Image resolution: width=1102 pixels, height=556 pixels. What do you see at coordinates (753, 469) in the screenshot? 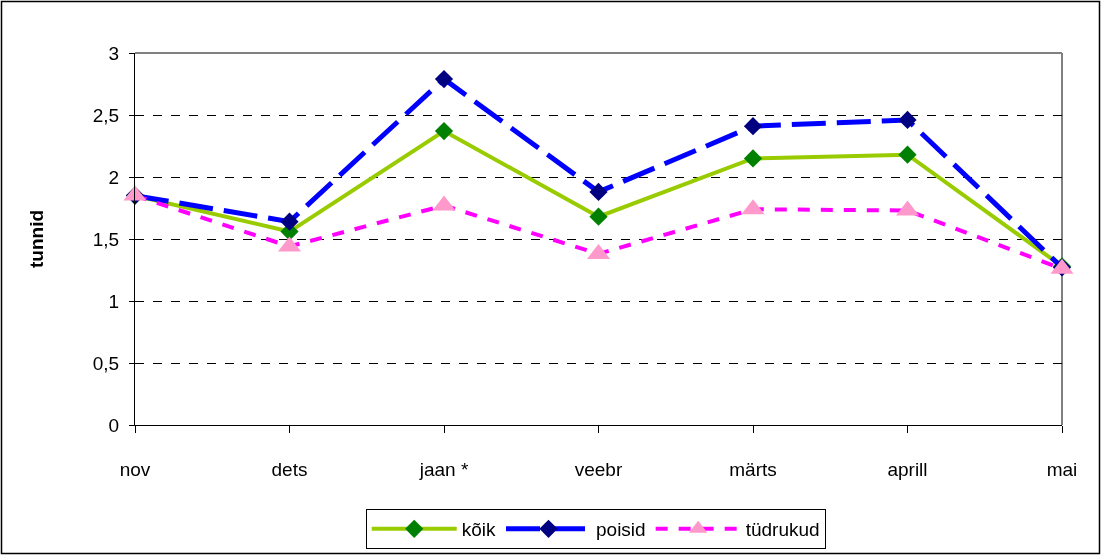
I see `x-tick-label: märts` at bounding box center [753, 469].